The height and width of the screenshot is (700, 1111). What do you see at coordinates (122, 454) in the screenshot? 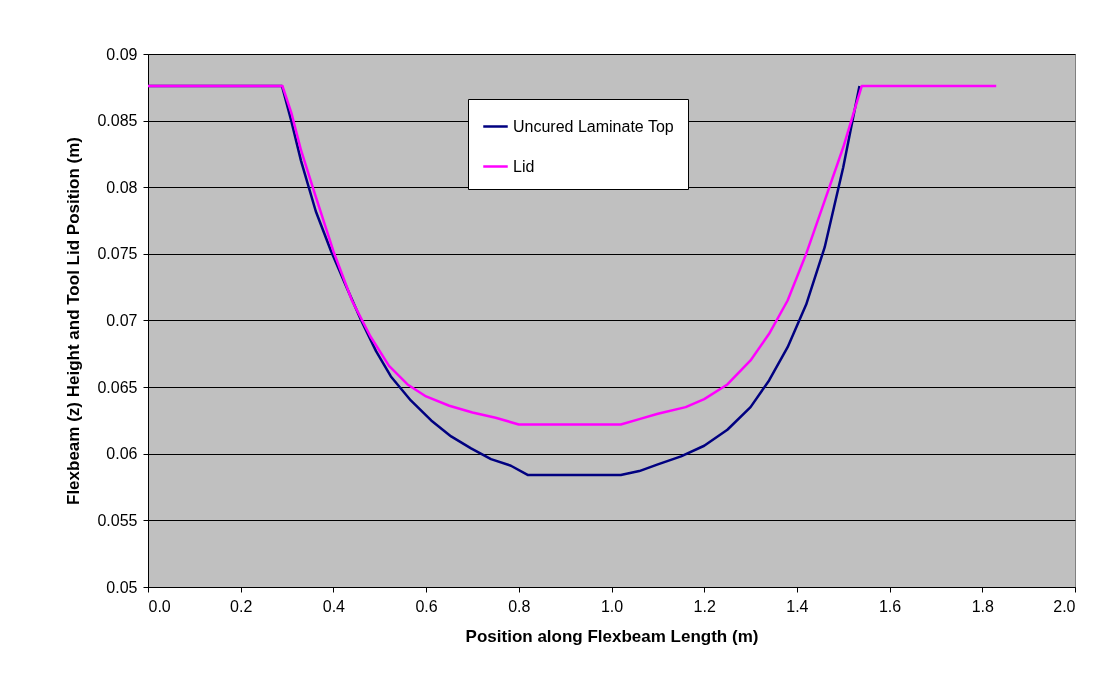
I see `y-tick-label: 0.06` at bounding box center [122, 454].